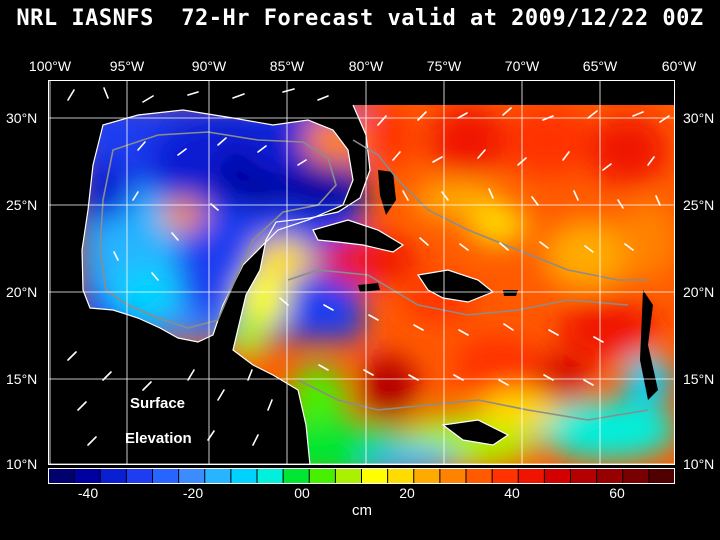 Image resolution: width=720 pixels, height=540 pixels. Describe the element at coordinates (699, 118) in the screenshot. I see `lat-label-right: 30°N` at that location.